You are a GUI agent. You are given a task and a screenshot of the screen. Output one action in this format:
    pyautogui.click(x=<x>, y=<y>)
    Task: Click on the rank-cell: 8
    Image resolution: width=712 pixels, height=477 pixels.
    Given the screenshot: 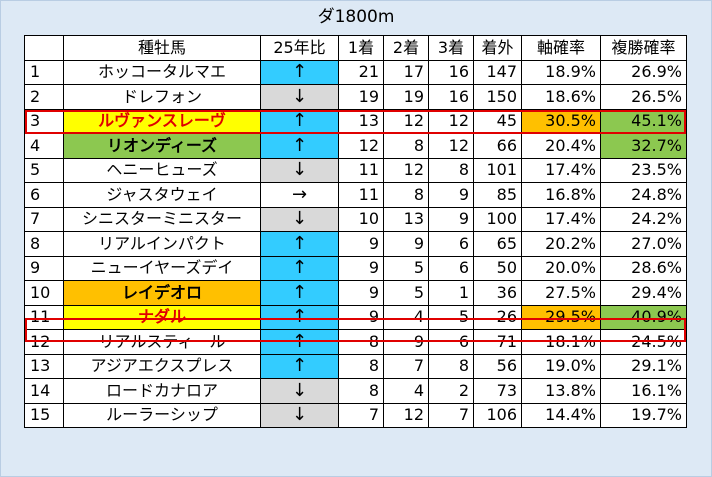 What is the action you would take?
    pyautogui.click(x=44, y=244)
    